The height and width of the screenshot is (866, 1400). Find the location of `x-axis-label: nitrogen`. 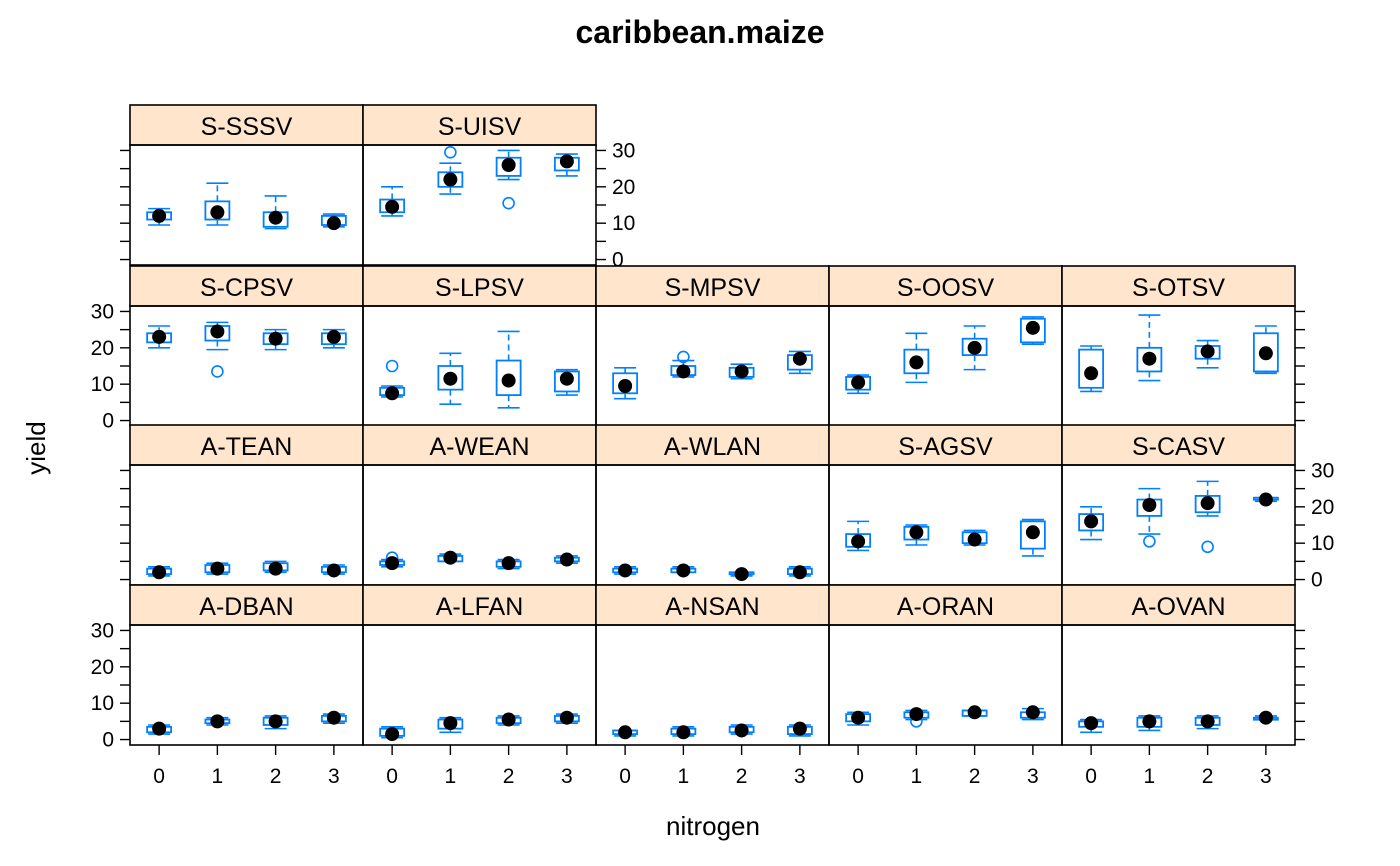

x-axis-label: nitrogen is located at coordinates (713, 826).